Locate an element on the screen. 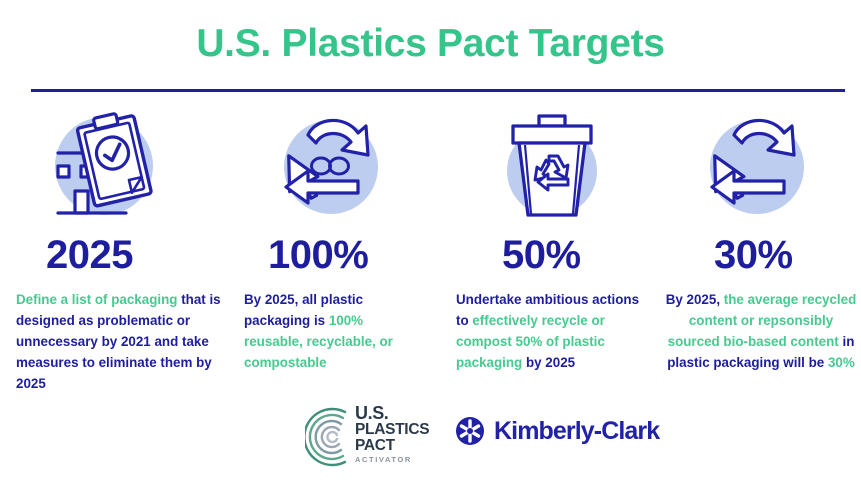  title-divider is located at coordinates (438, 90).